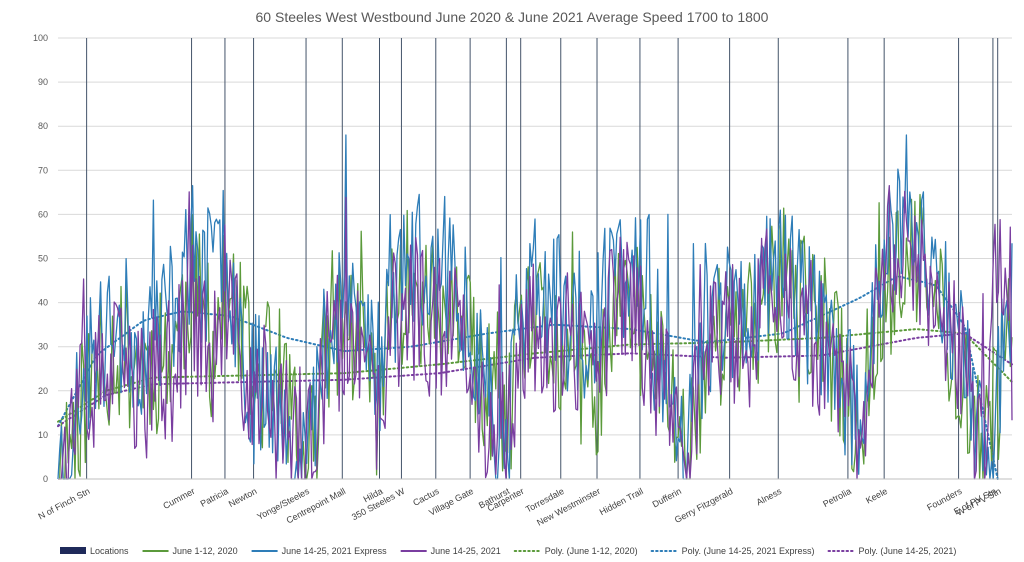 The height and width of the screenshot is (562, 1024). I want to click on y-tick-label: 70, so click(43, 170).